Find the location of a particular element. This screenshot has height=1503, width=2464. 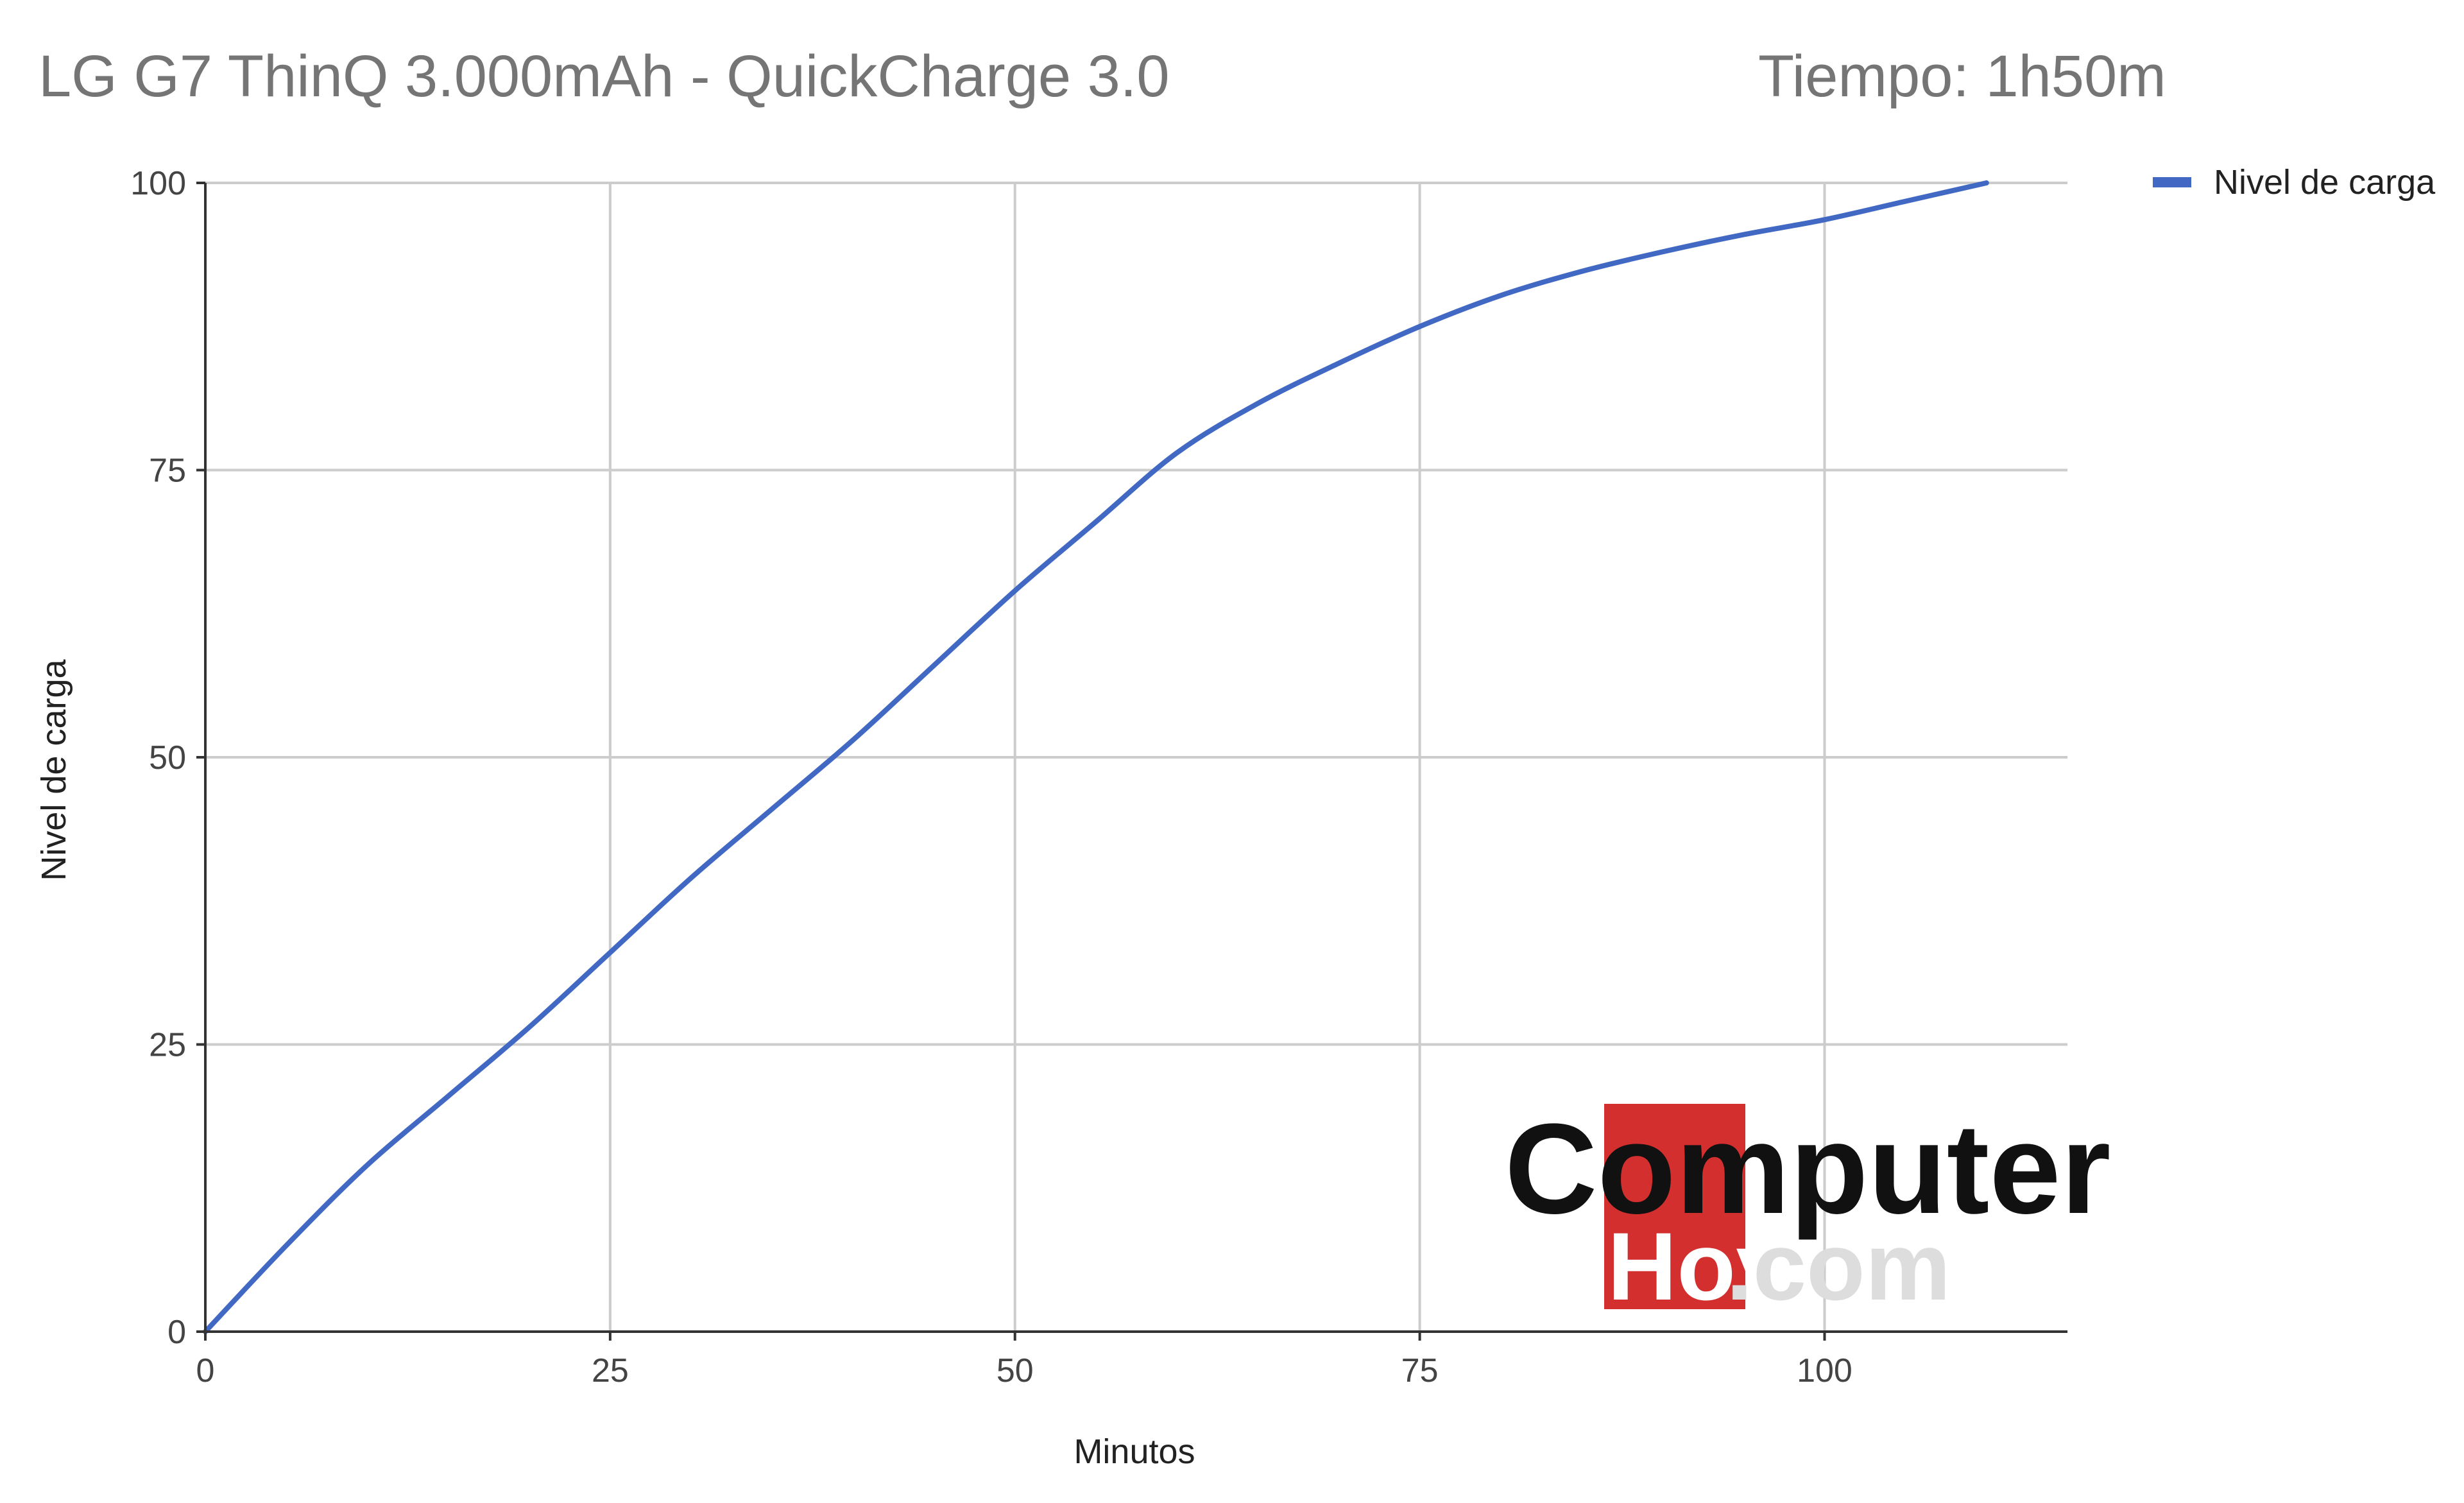

y-tick-label: 0 is located at coordinates (177, 1332).